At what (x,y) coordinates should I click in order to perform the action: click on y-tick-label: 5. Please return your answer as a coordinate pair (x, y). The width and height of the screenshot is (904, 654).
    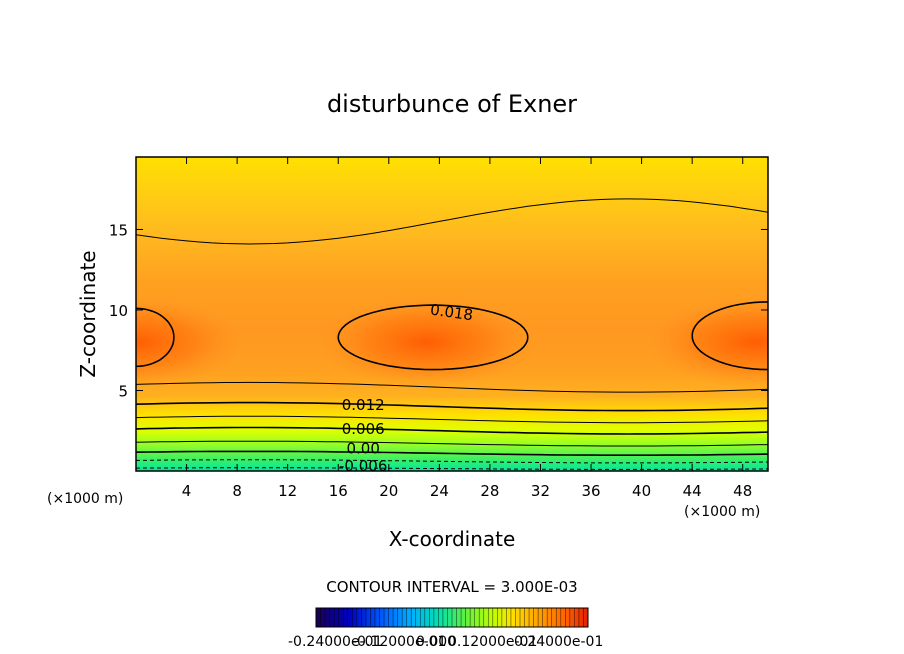
    Looking at the image, I should click on (123, 391).